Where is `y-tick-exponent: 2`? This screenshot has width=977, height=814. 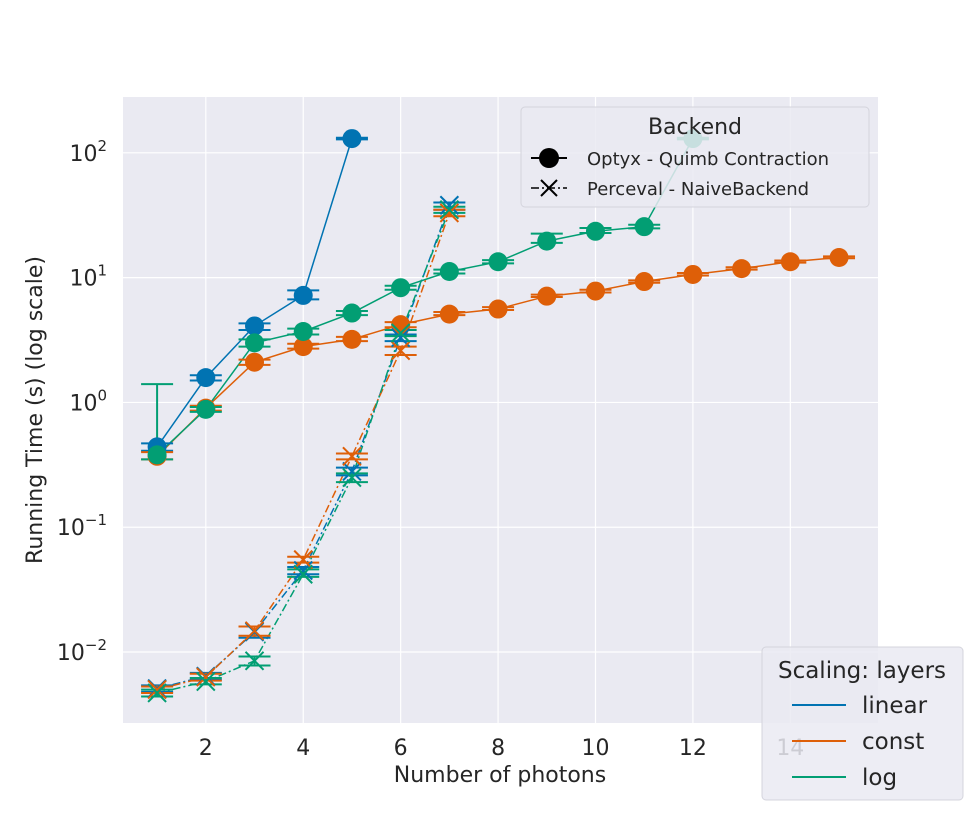
y-tick-exponent: 2 is located at coordinates (102, 146).